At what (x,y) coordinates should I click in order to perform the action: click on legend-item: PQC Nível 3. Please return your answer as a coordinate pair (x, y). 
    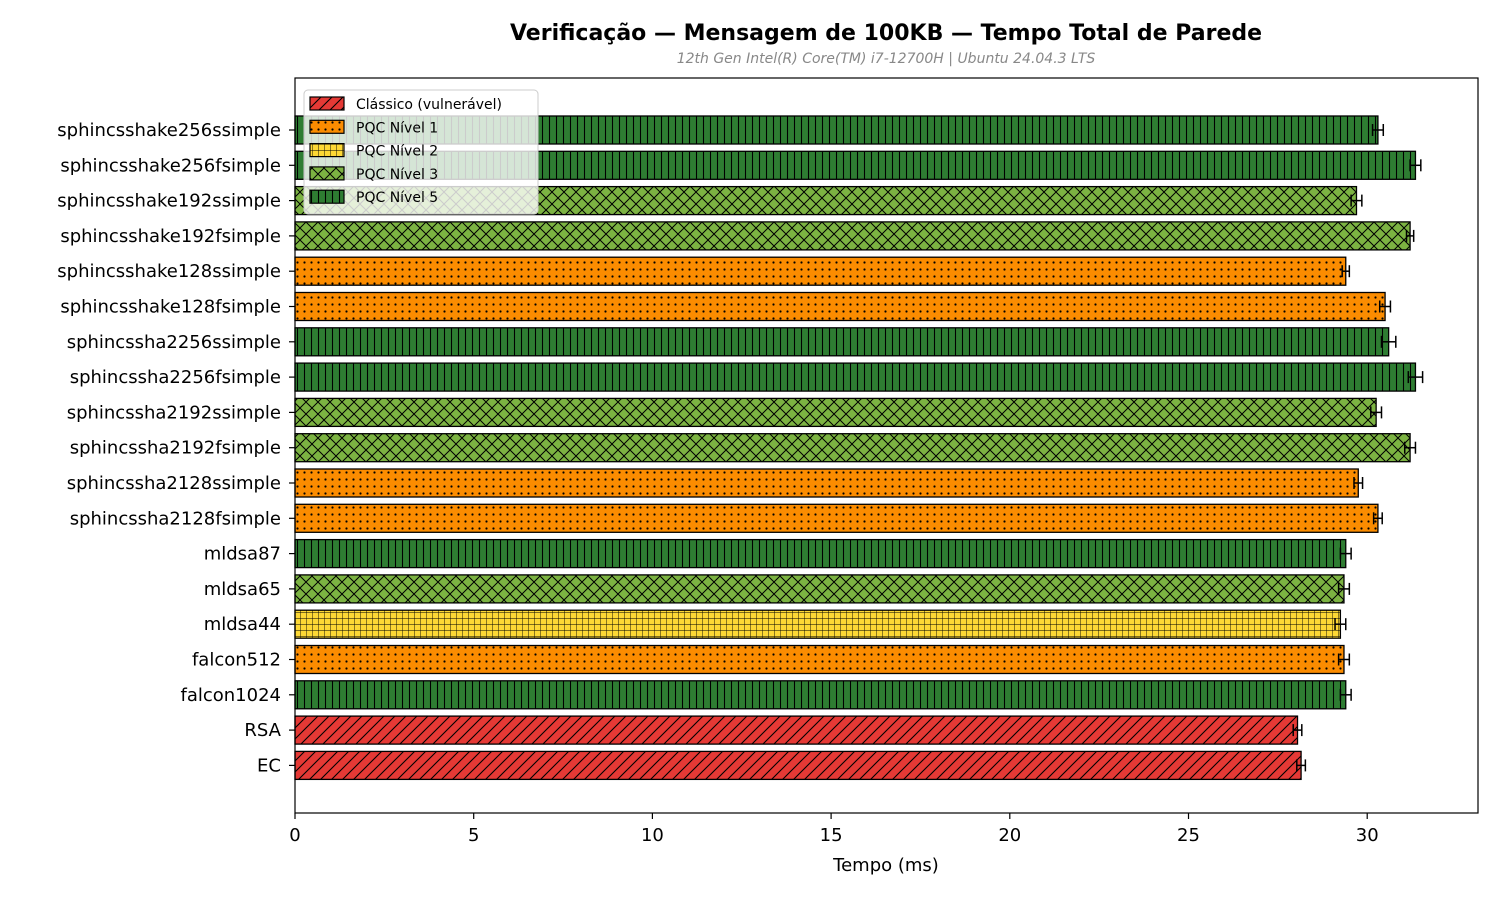
    Looking at the image, I should click on (373, 174).